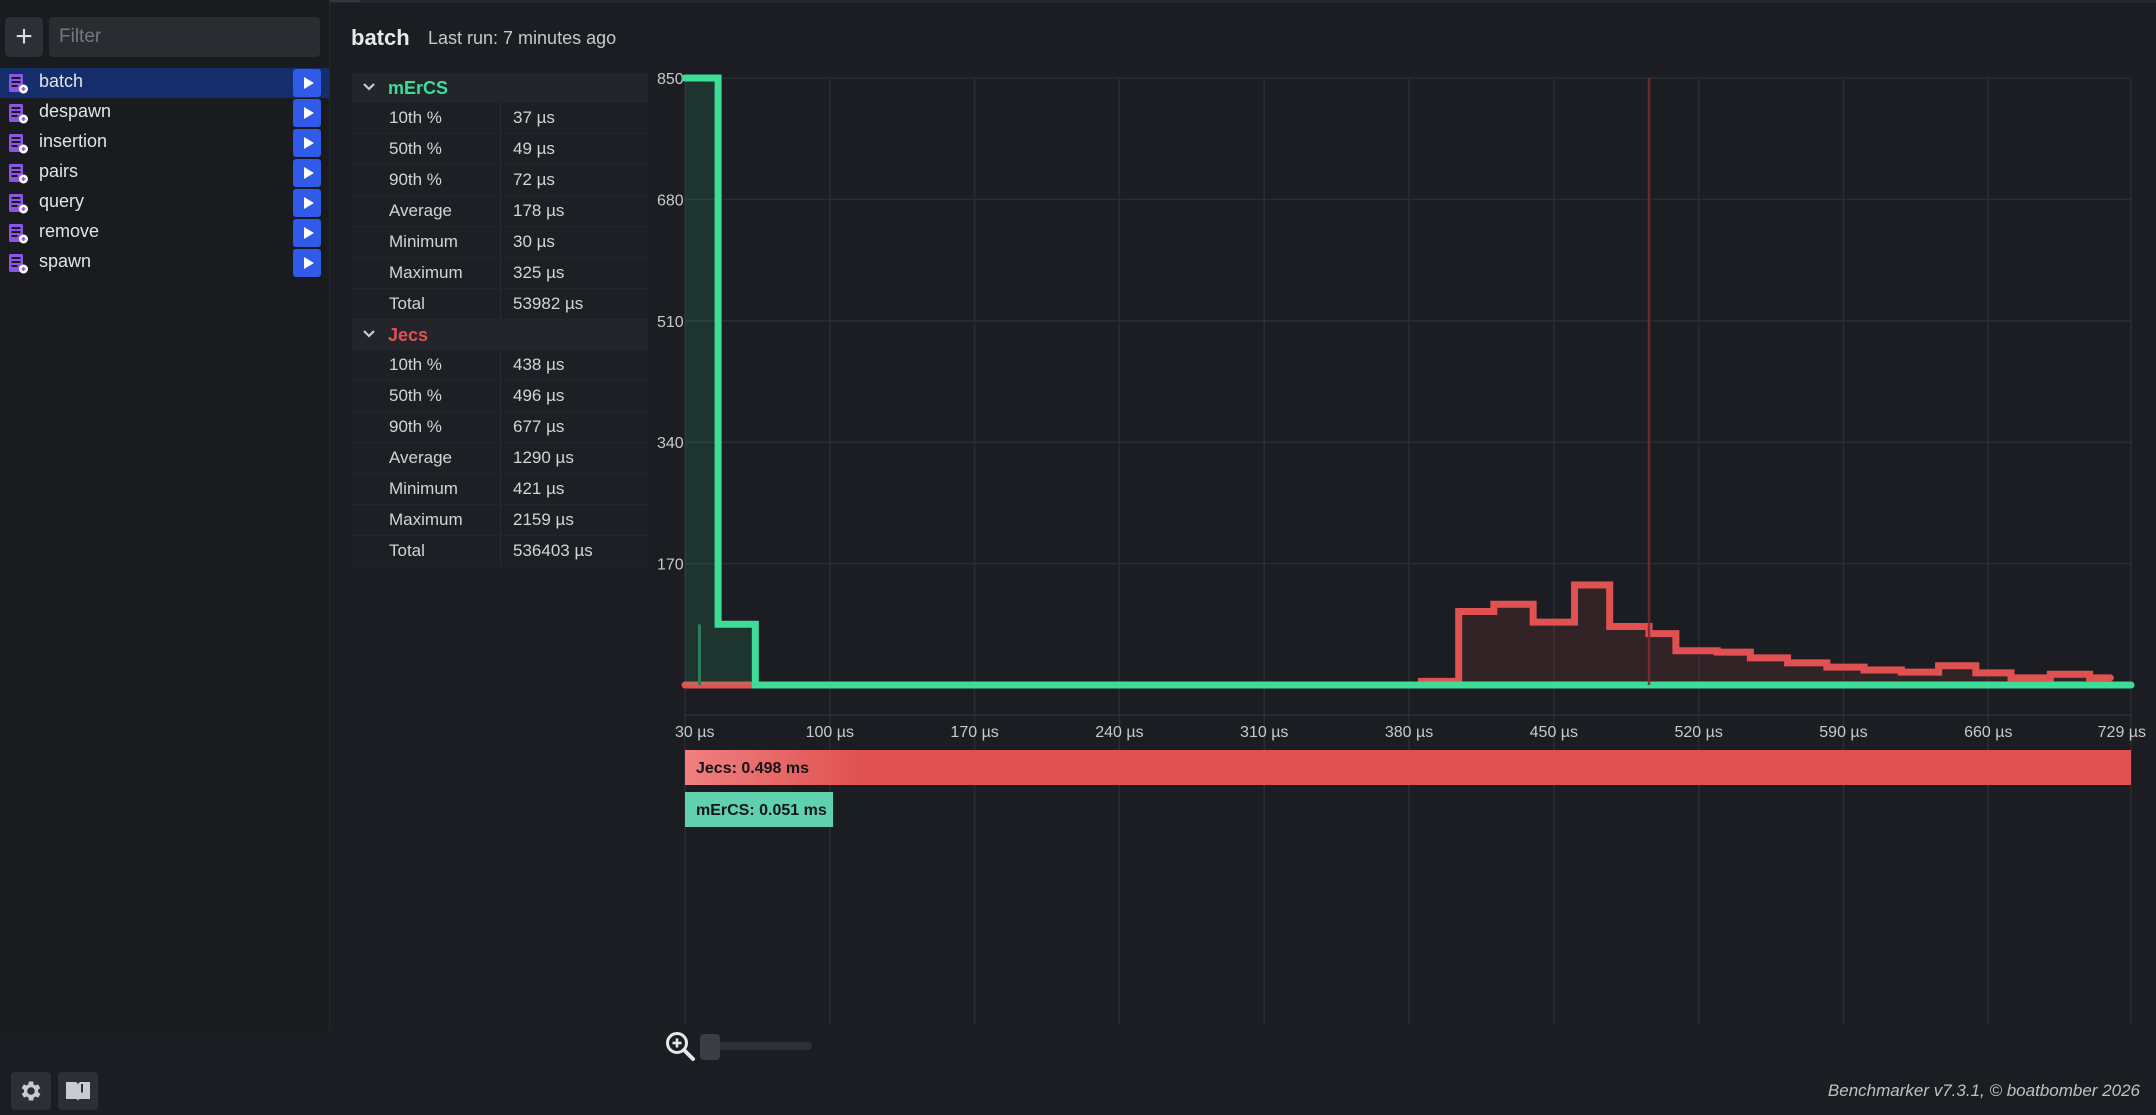 The image size is (2156, 1115). What do you see at coordinates (670, 565) in the screenshot?
I see `y-tick-label: 170` at bounding box center [670, 565].